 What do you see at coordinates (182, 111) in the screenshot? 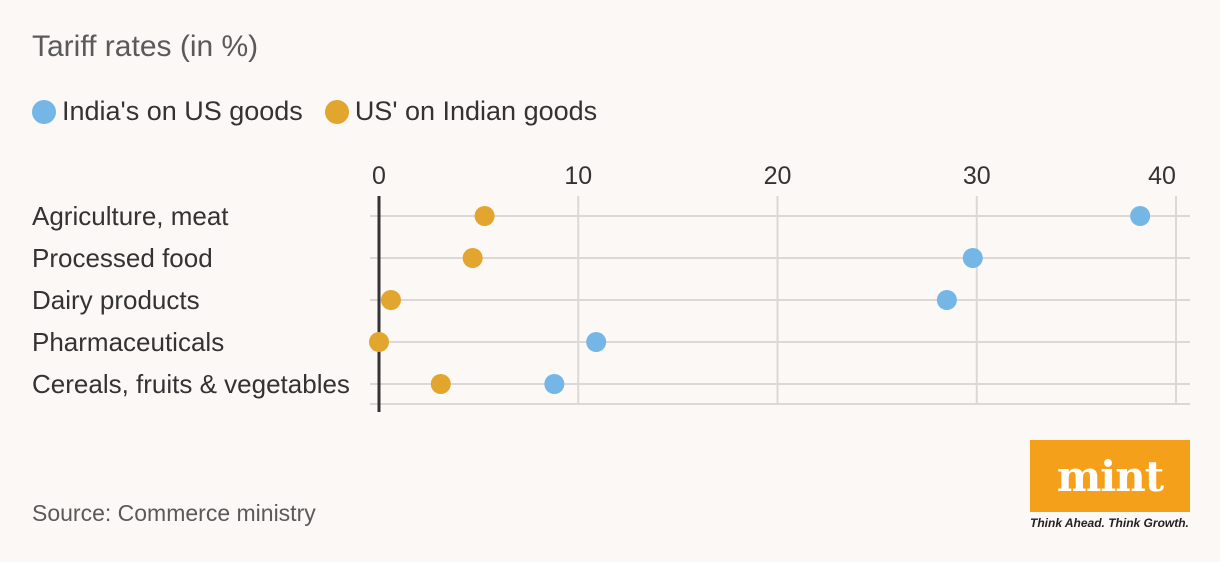
I see `legend-label-india: India's on US goods` at bounding box center [182, 111].